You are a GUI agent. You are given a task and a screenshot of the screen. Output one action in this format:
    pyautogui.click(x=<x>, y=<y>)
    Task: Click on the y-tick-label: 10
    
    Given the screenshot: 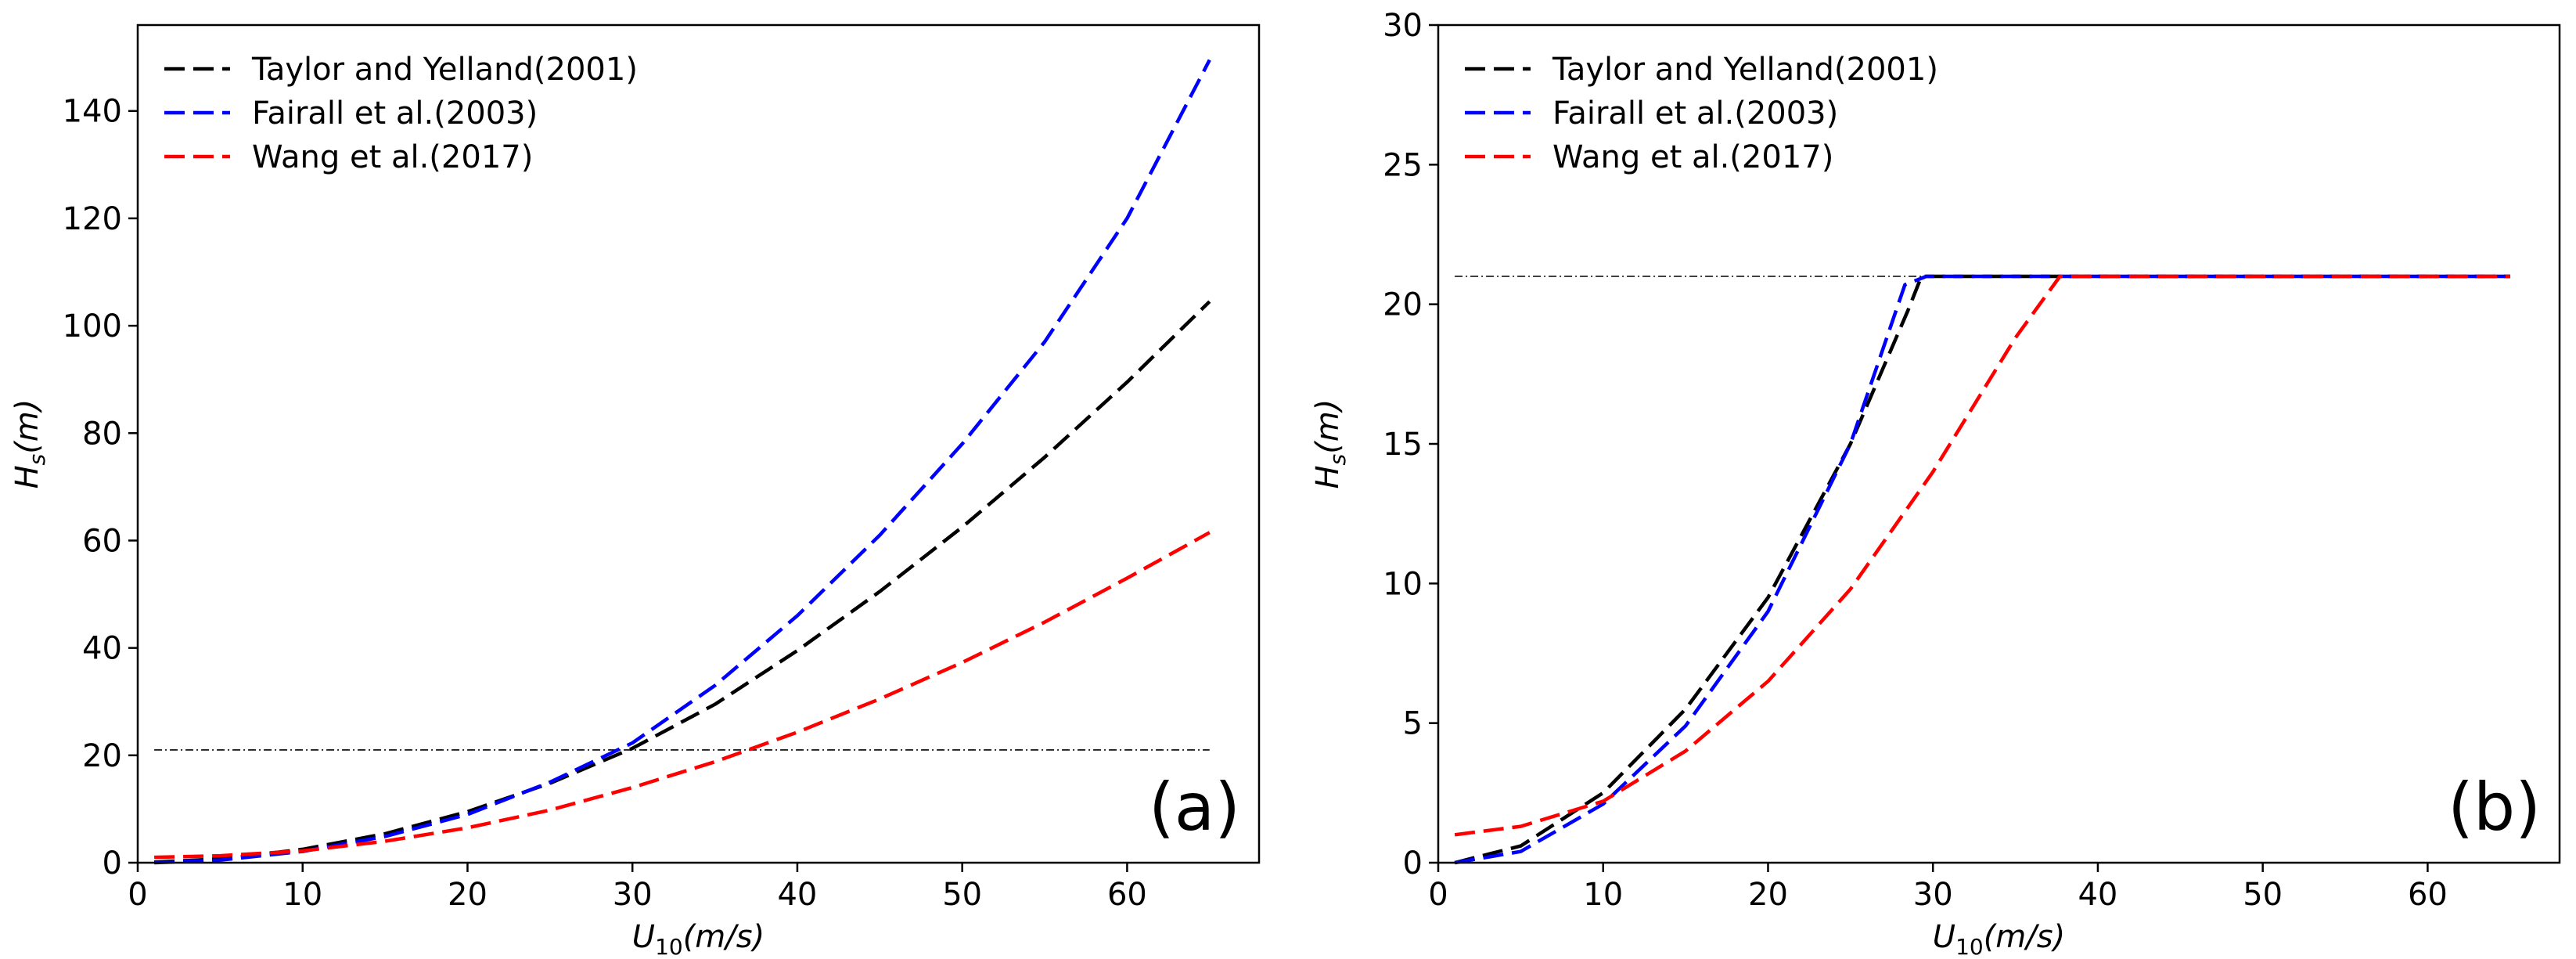 What is the action you would take?
    pyautogui.click(x=1403, y=584)
    